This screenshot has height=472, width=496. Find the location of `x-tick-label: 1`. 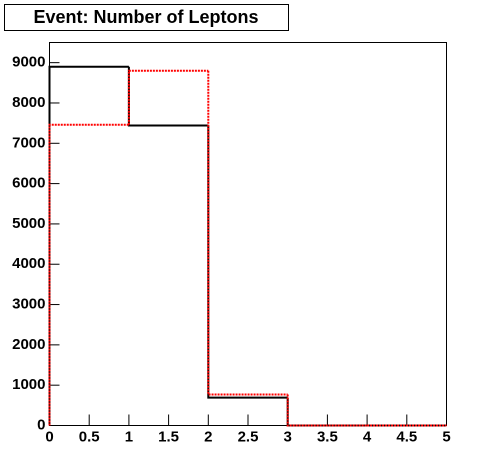

x-tick-label: 1 is located at coordinates (129, 436).